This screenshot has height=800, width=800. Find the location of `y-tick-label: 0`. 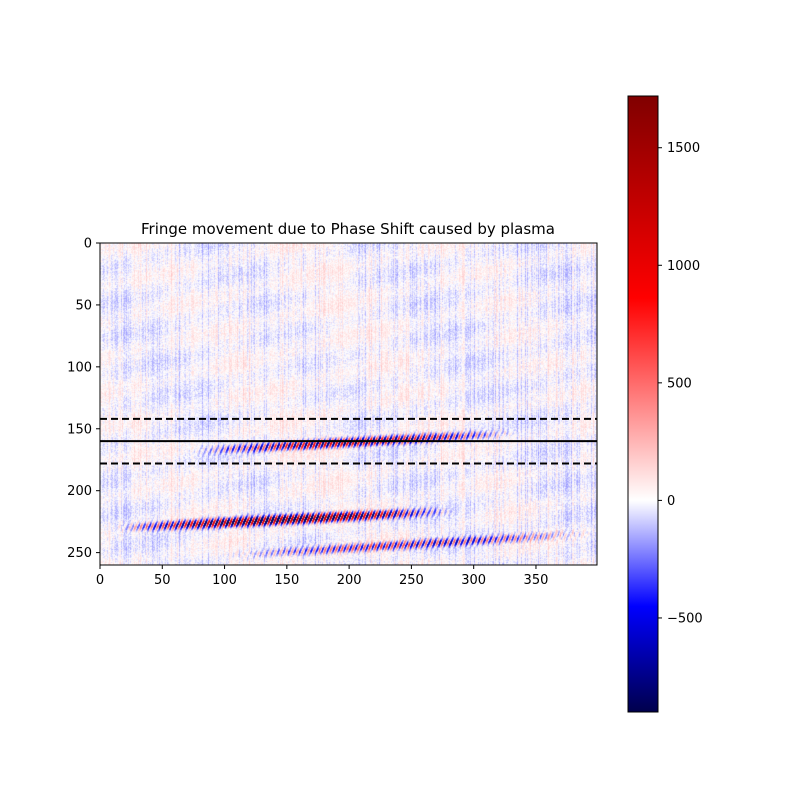

y-tick-label: 0 is located at coordinates (88, 244).